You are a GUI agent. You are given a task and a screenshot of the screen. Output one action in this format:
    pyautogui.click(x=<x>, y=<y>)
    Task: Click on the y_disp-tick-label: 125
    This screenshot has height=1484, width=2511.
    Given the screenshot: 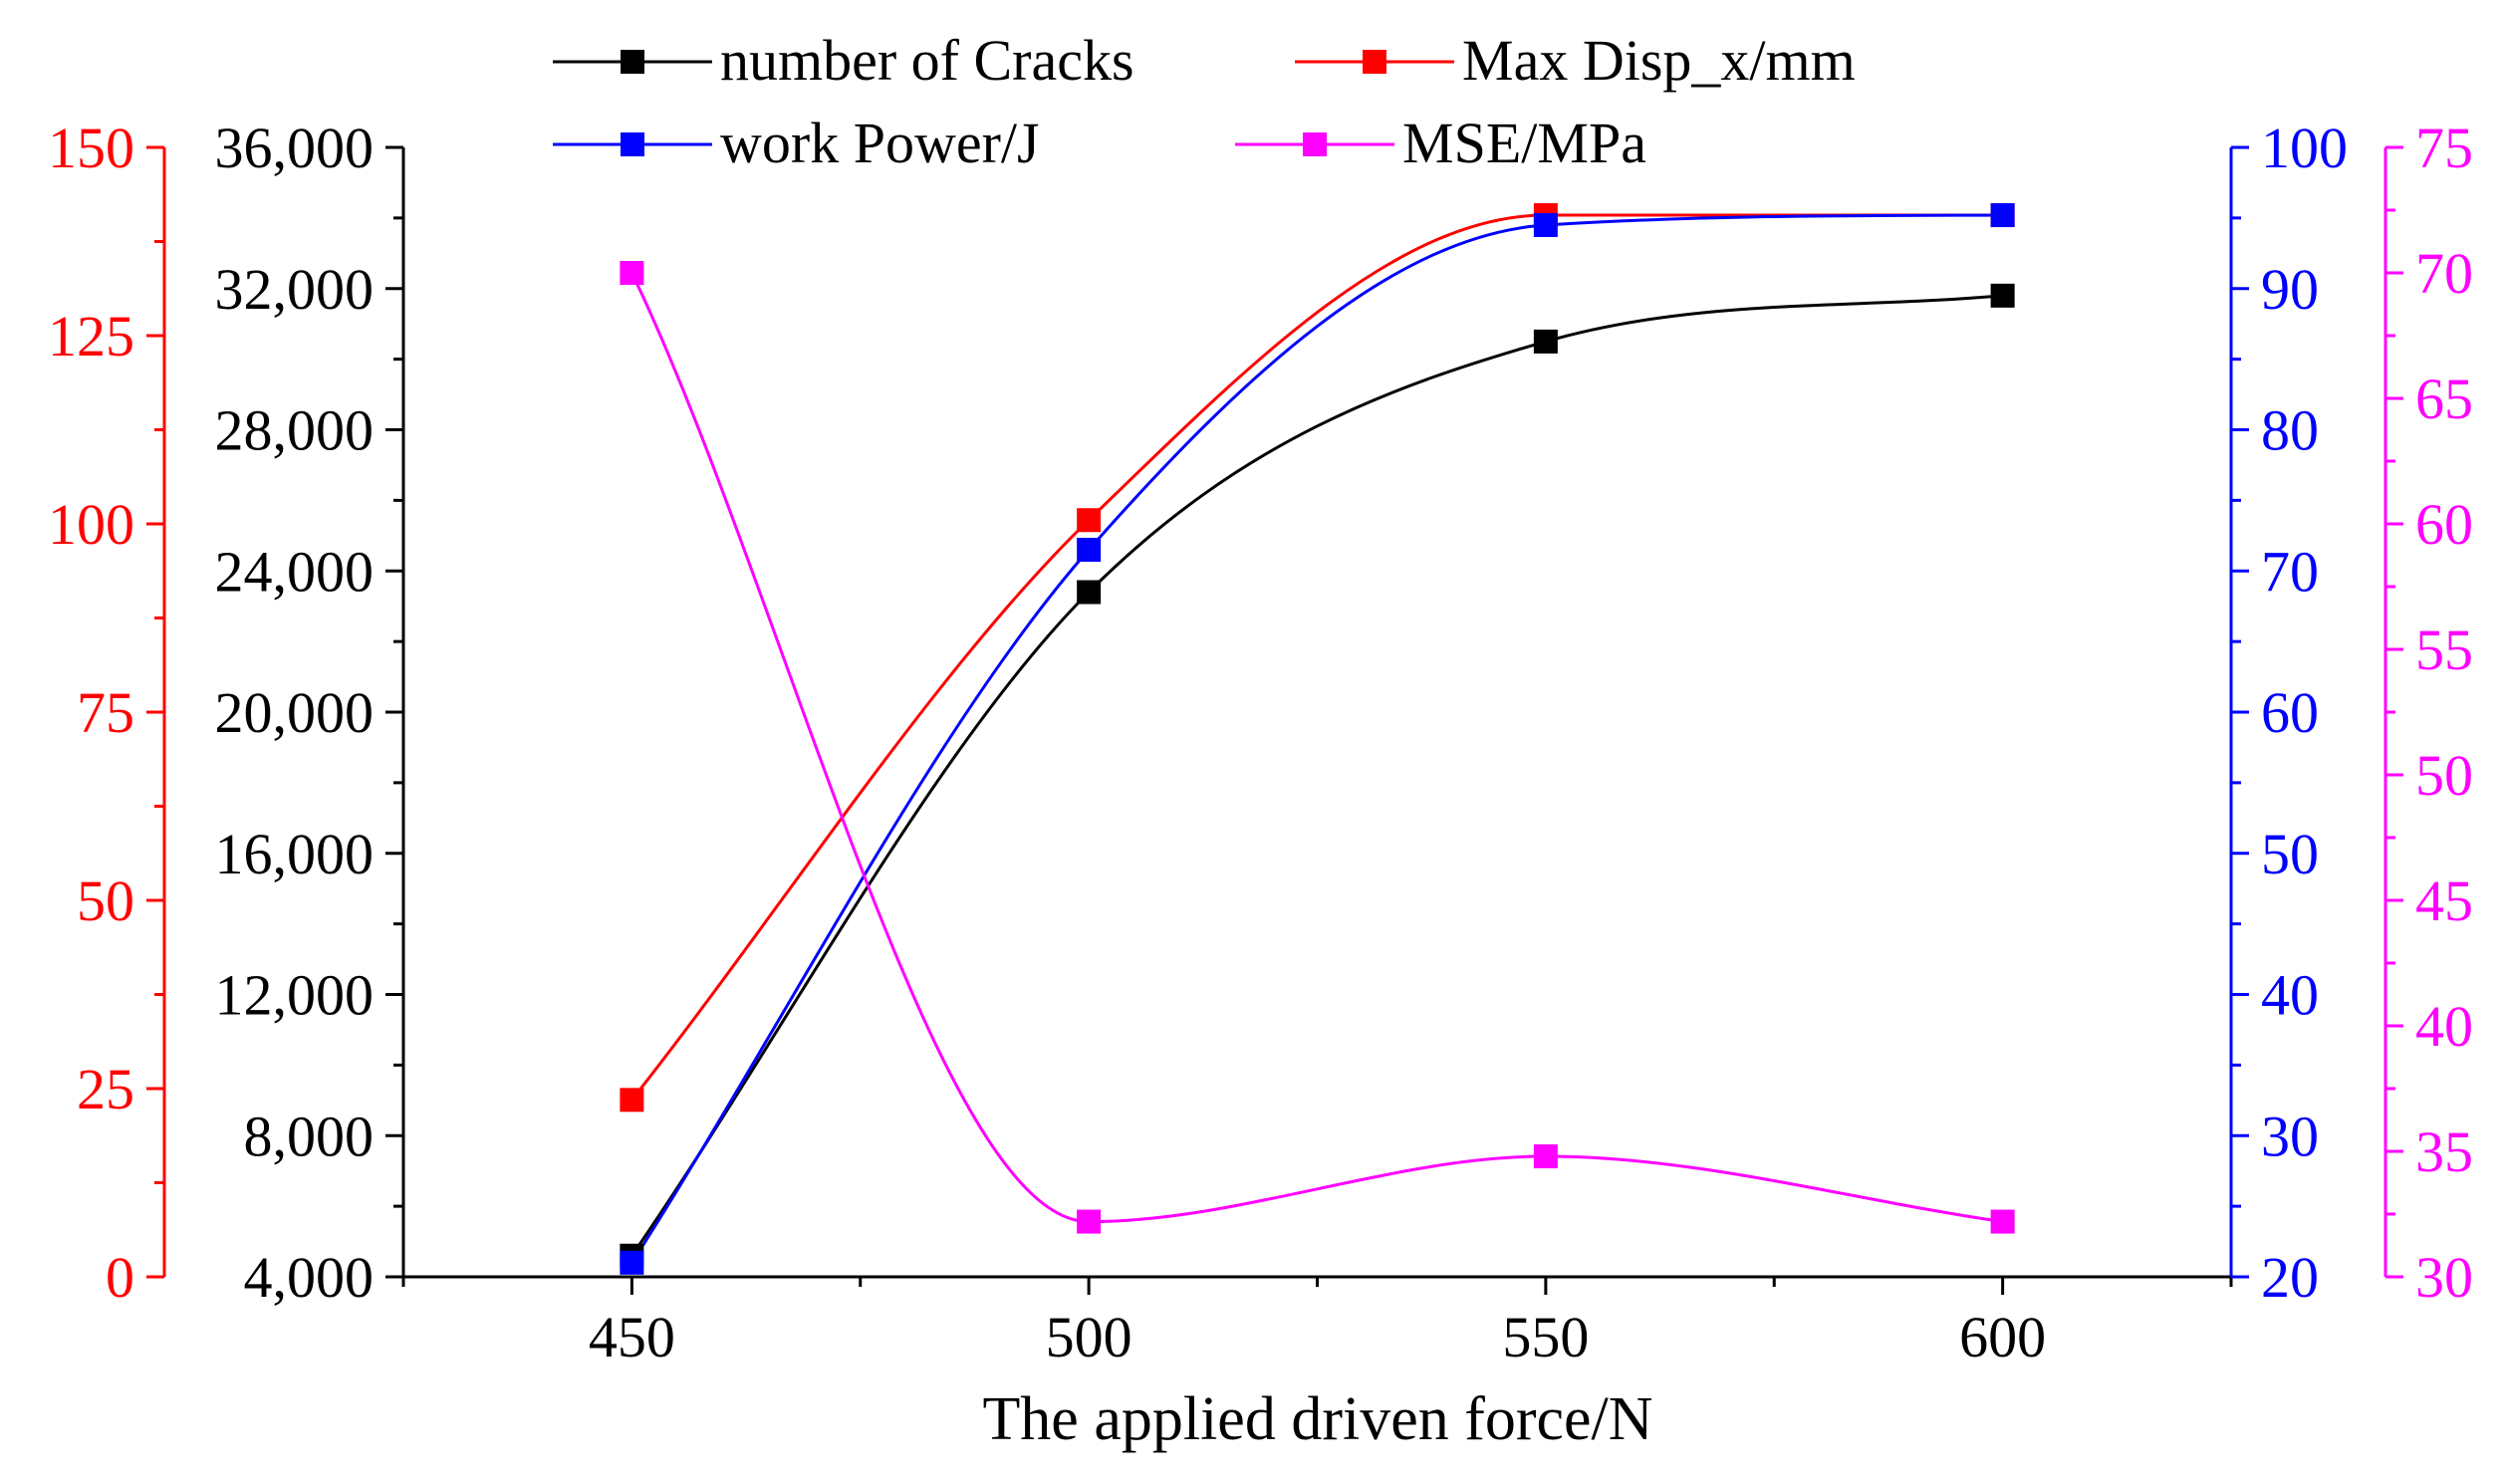 What is the action you would take?
    pyautogui.click(x=91, y=336)
    